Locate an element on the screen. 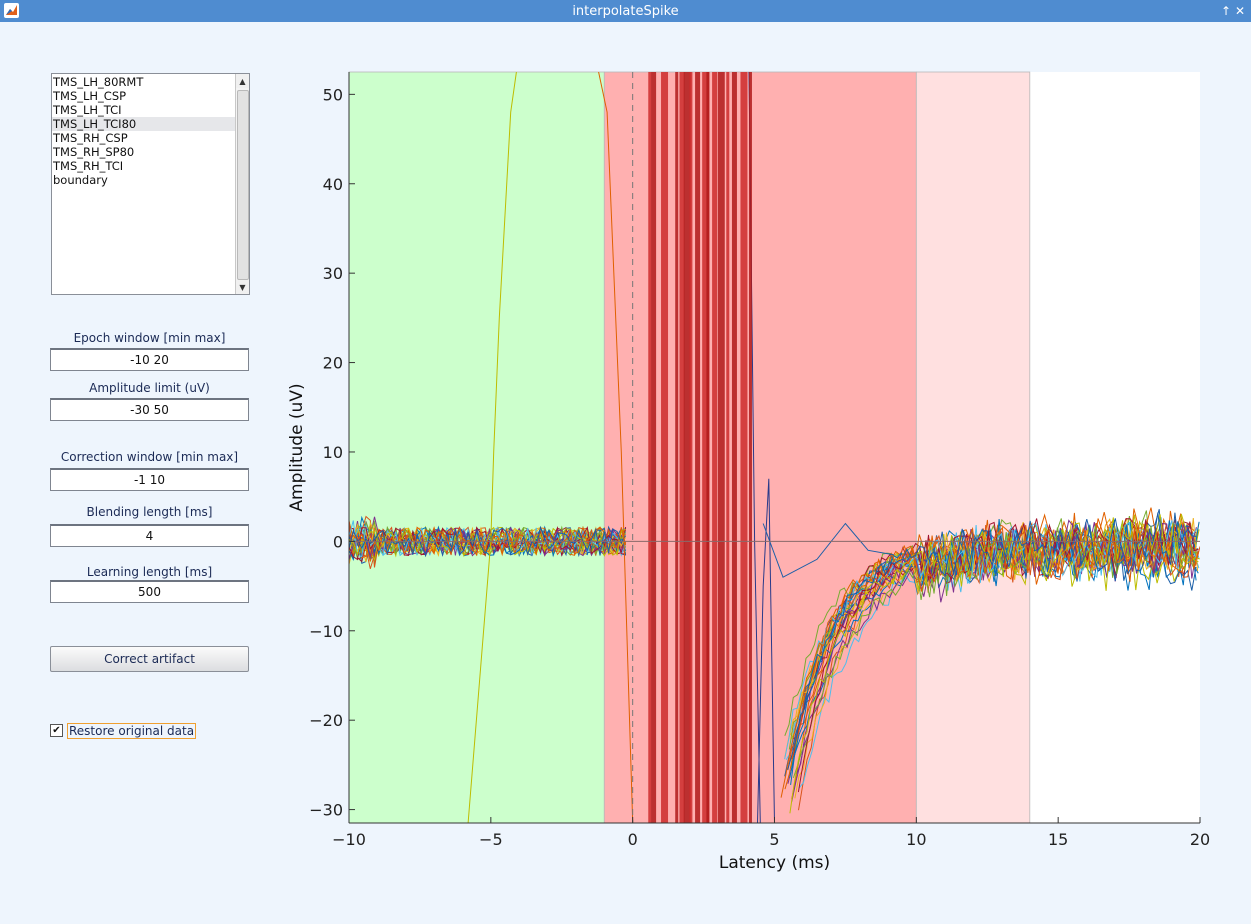  restore-window-icon: ↑ is located at coordinates (1226, 10).